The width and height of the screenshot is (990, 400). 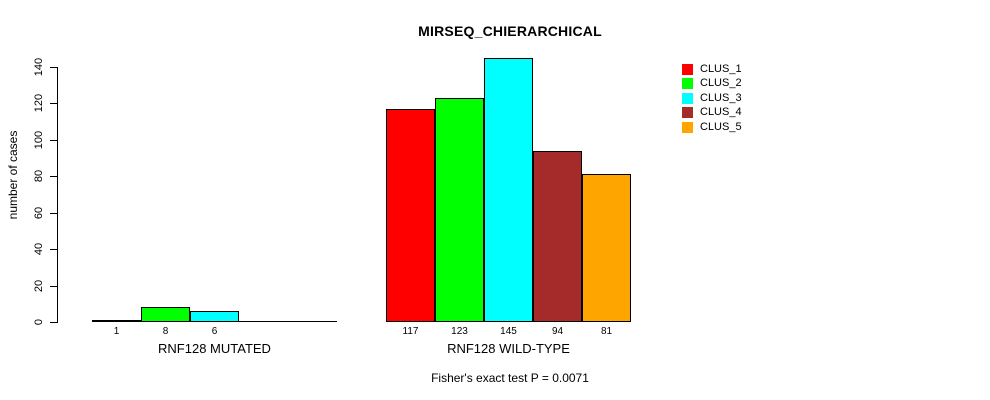 I want to click on legend-label: CLUS_1, so click(x=721, y=69).